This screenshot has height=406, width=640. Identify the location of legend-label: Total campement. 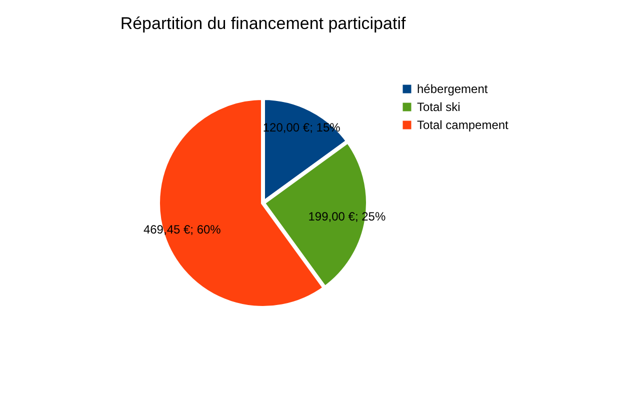
(463, 125).